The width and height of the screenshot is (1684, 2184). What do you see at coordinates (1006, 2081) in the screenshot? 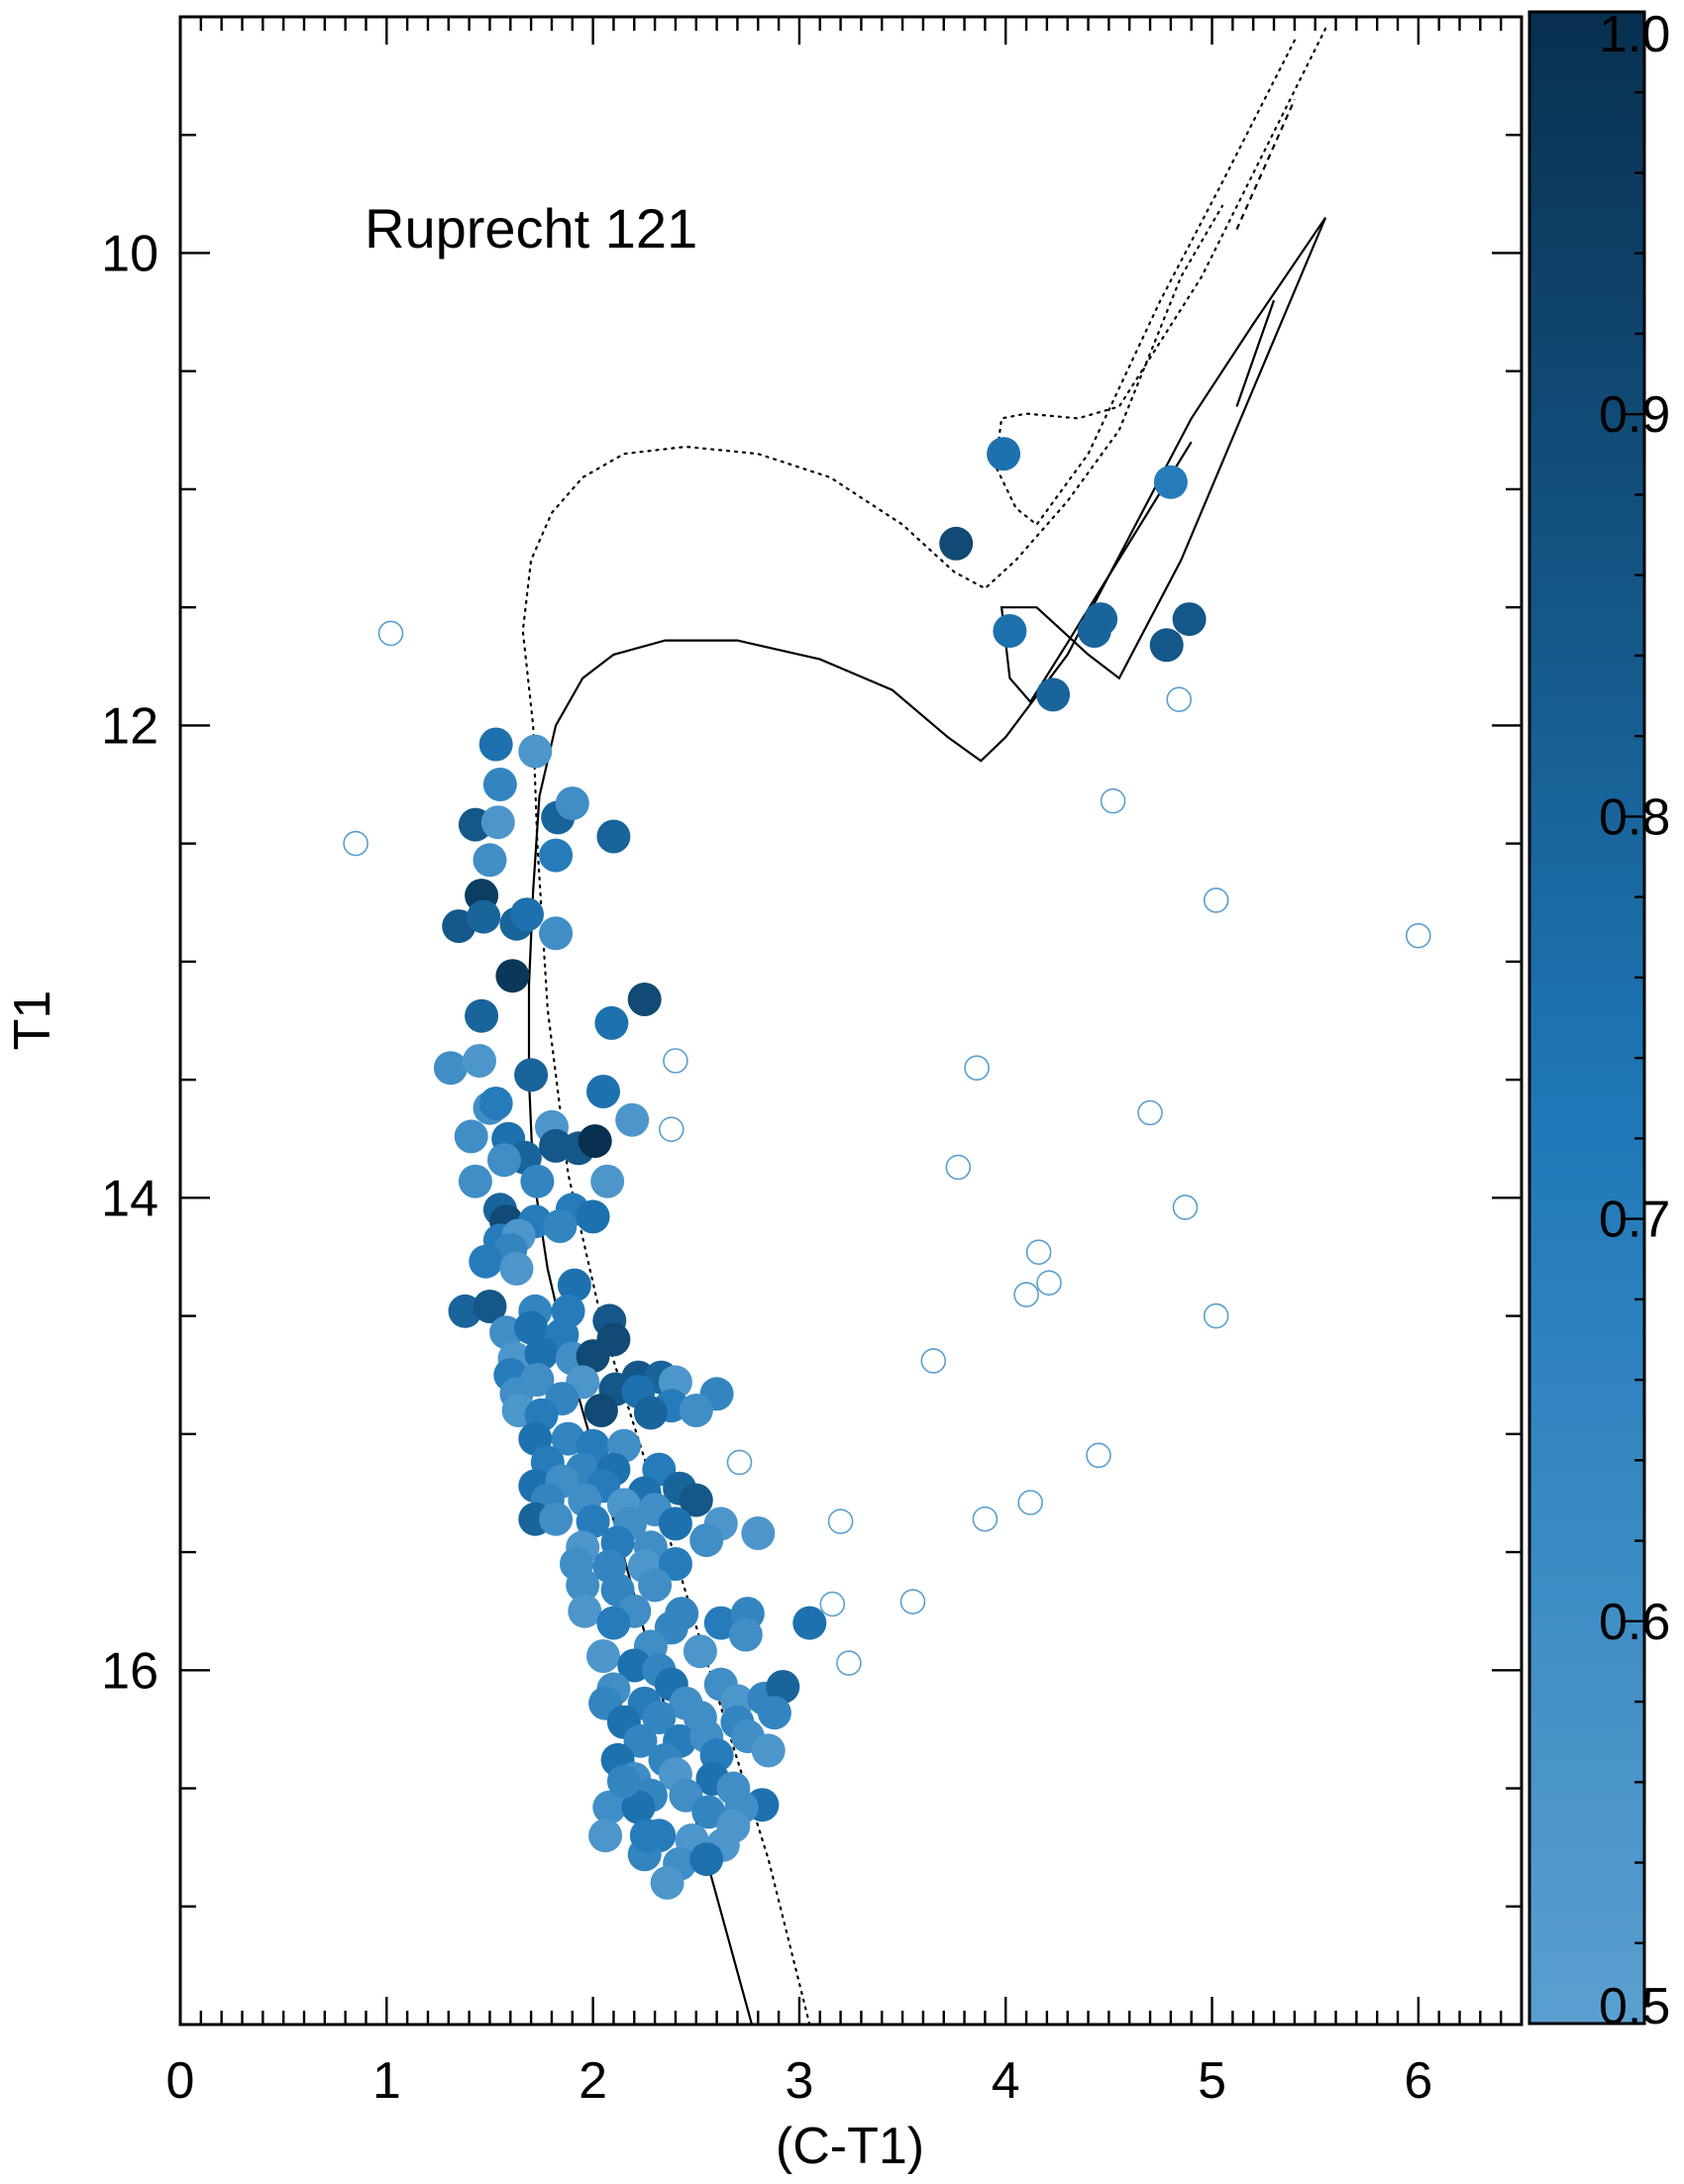
I see `x-tick-label: 4` at bounding box center [1006, 2081].